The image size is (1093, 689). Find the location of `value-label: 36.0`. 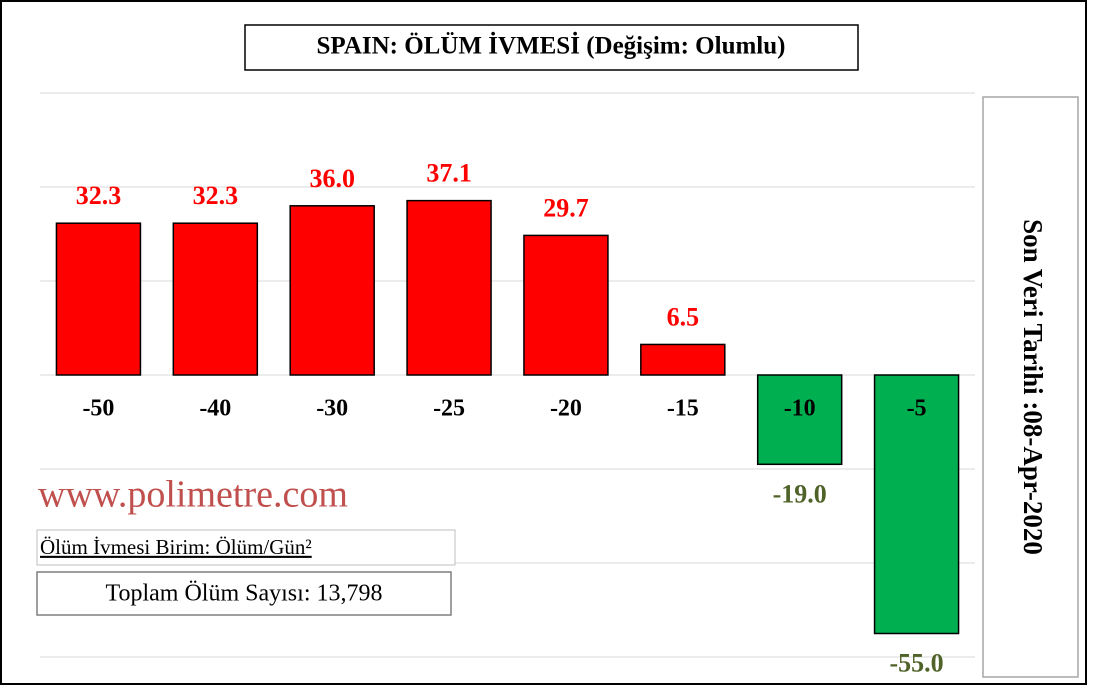

value-label: 36.0 is located at coordinates (332, 178).